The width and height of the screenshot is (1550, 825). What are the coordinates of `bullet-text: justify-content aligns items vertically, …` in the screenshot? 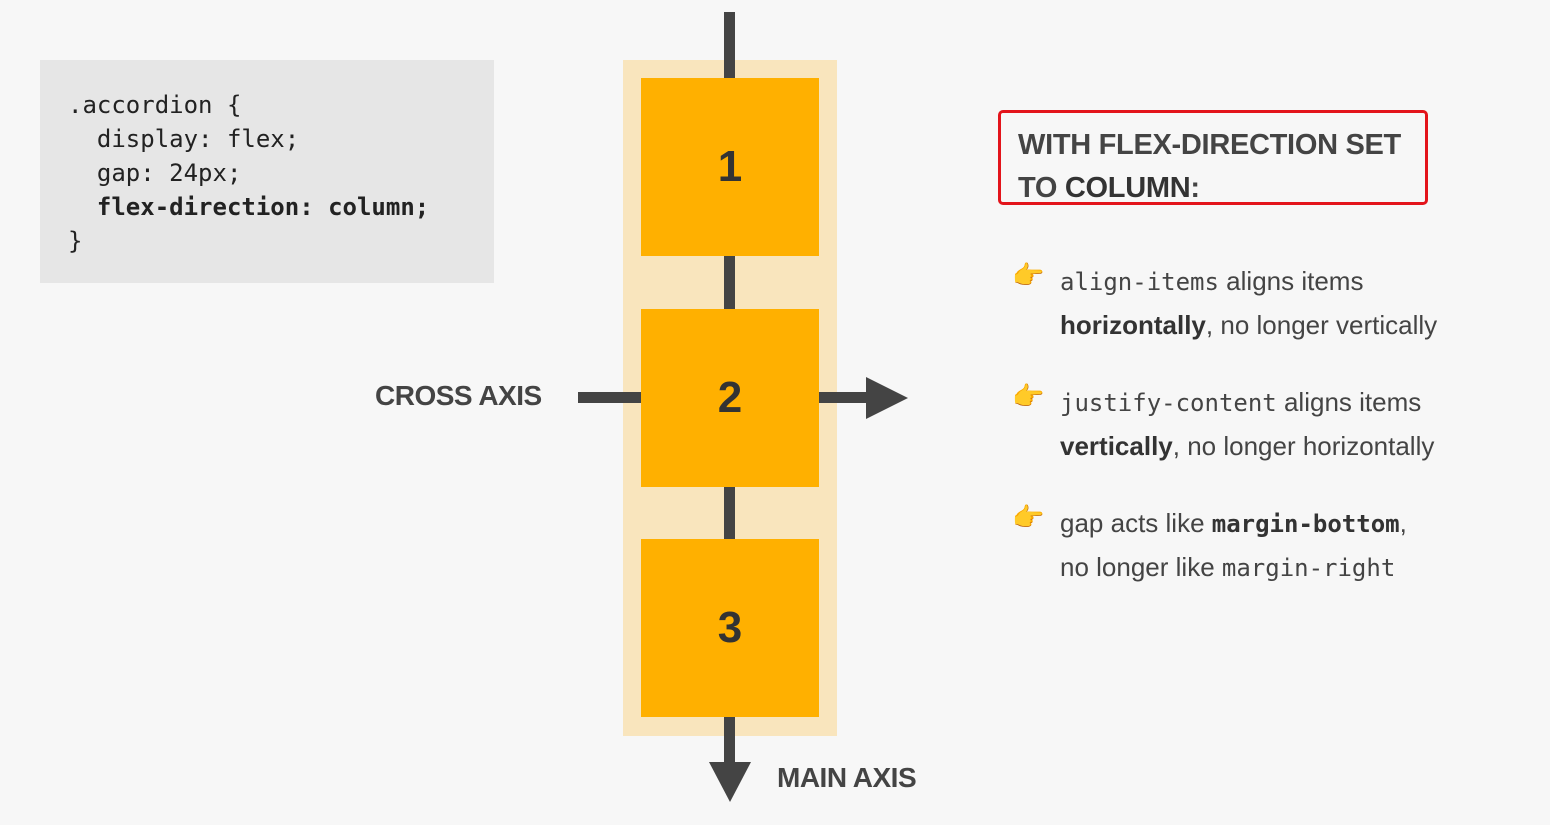 It's located at (1290, 424).